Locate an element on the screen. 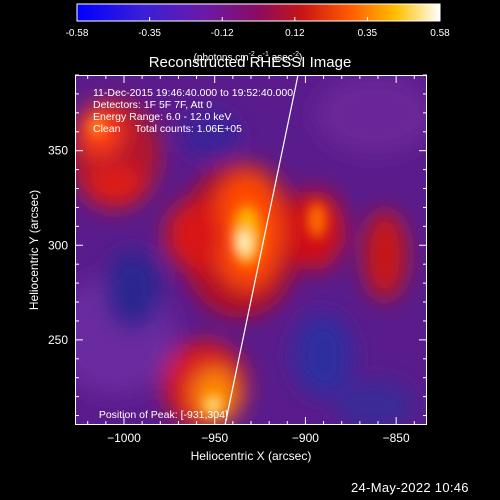 The image size is (500, 500). peak-position: Position of Peak: [-931,304] is located at coordinates (160, 409).